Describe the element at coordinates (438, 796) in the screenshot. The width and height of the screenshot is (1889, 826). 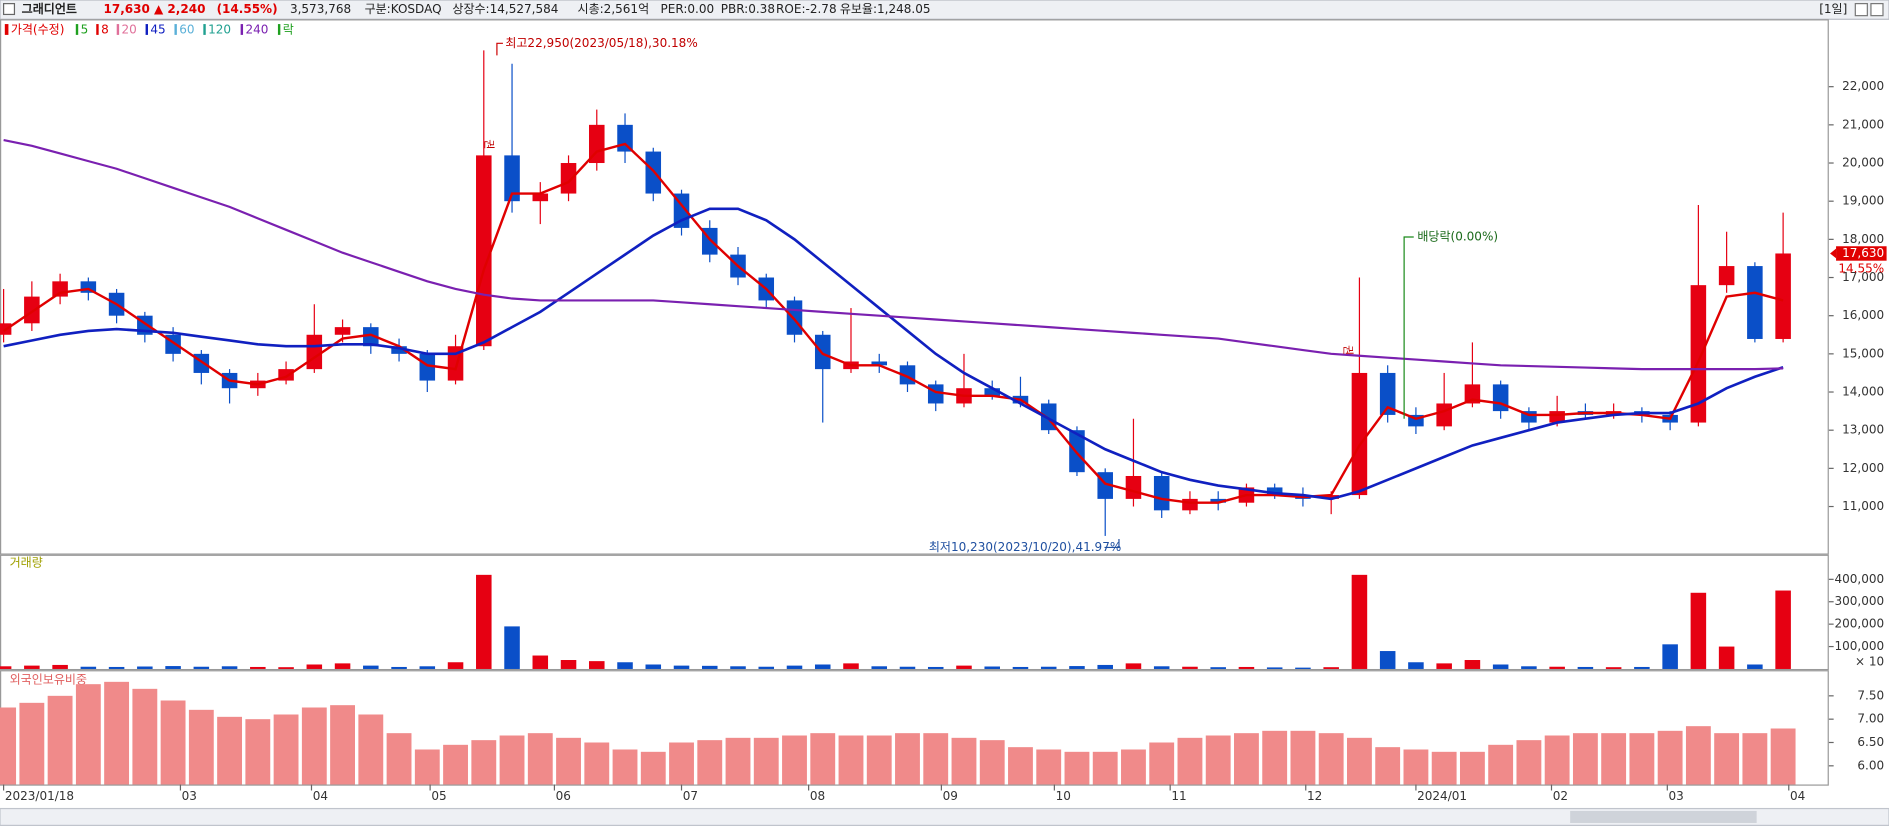
I see `x-tick-label: 05` at that location.